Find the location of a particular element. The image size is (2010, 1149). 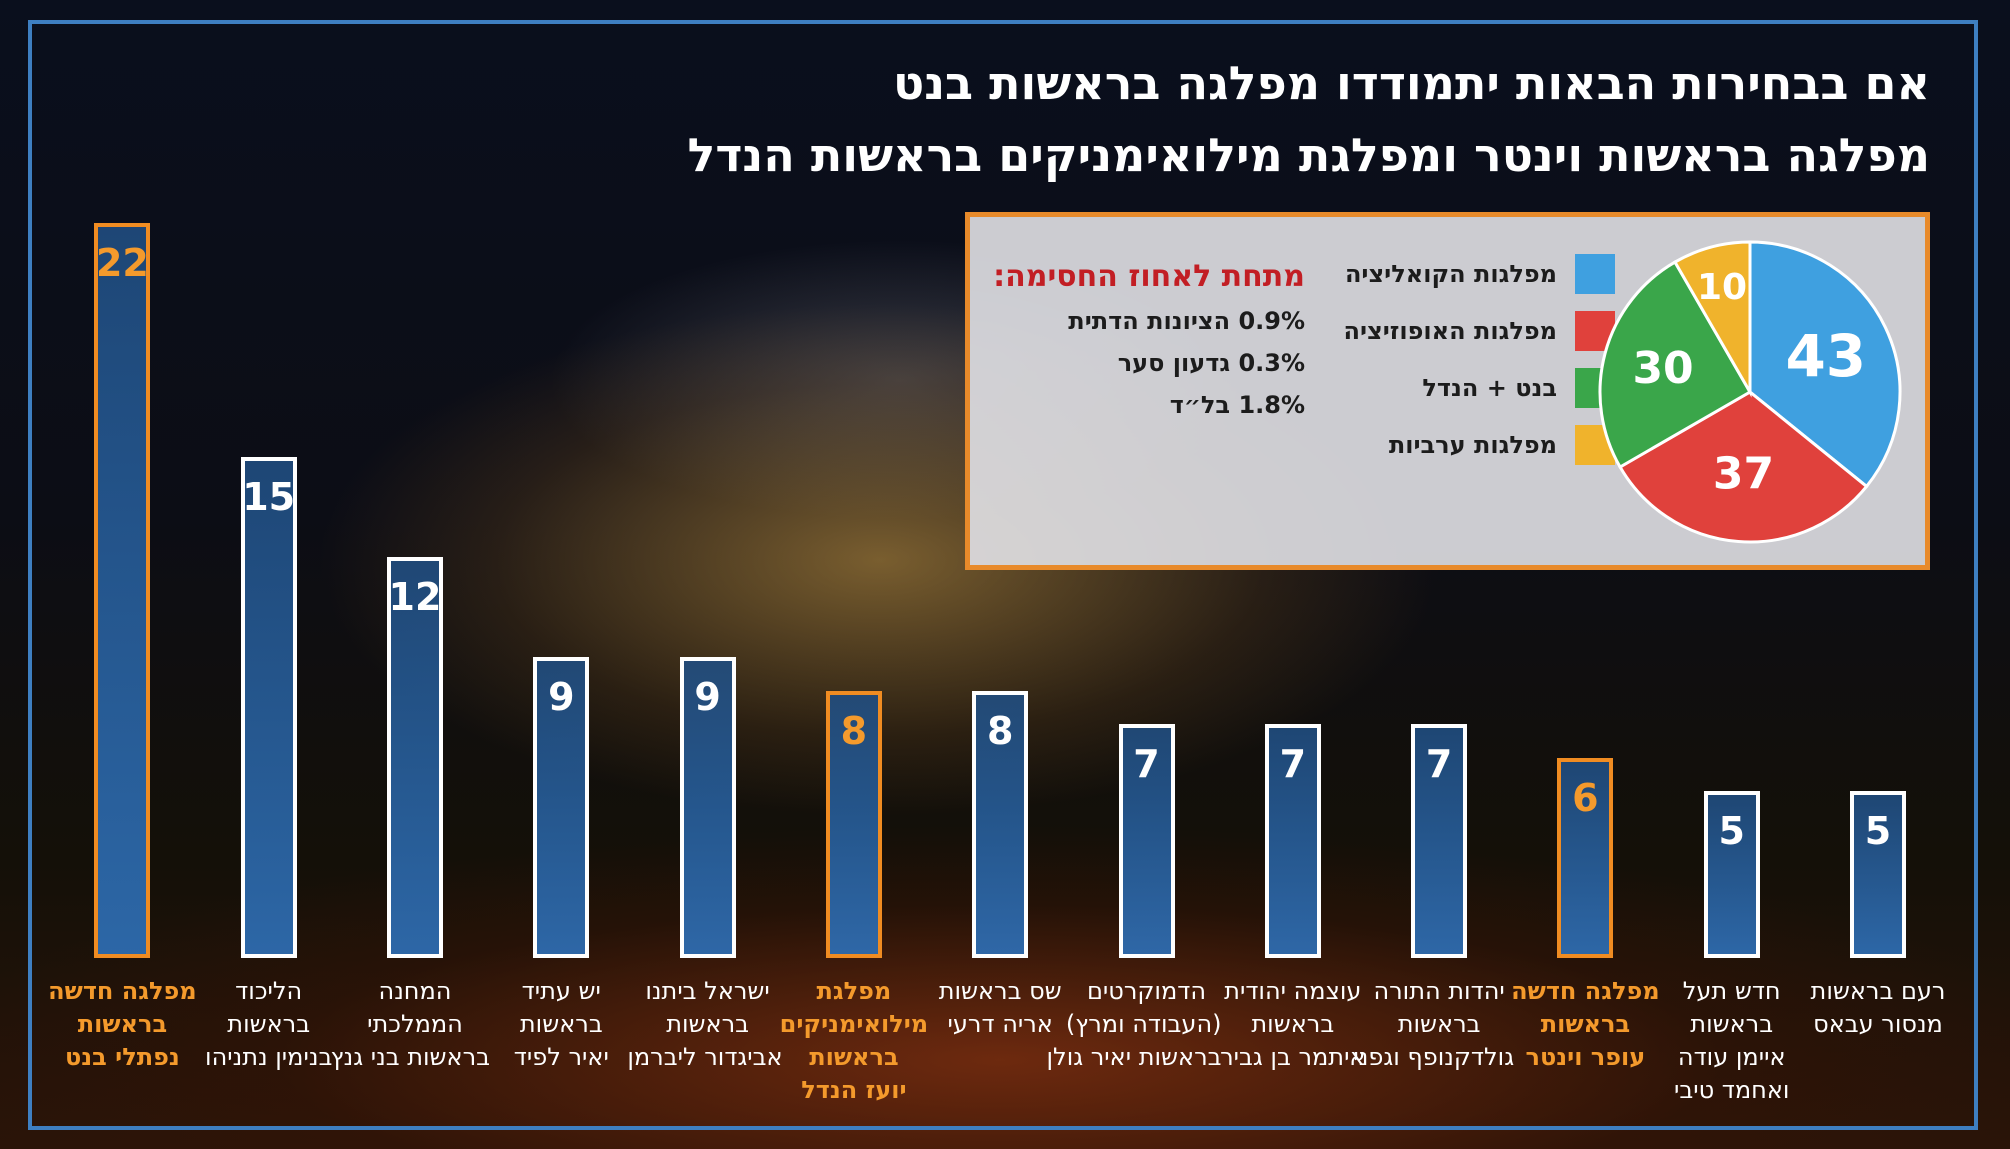

bar-category-label: מפלגה חדשה בראשות עופר וינטר is located at coordinates (1585, 1024).